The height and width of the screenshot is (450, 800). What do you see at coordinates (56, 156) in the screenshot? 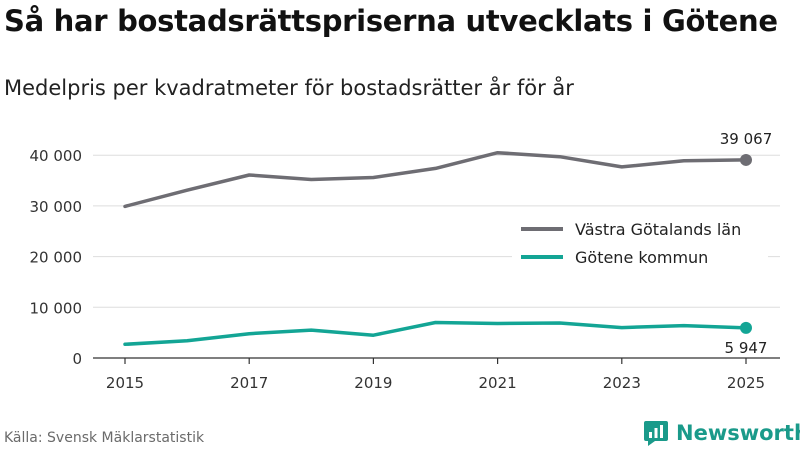
I see `y-tick-label: 40 000` at bounding box center [56, 156].